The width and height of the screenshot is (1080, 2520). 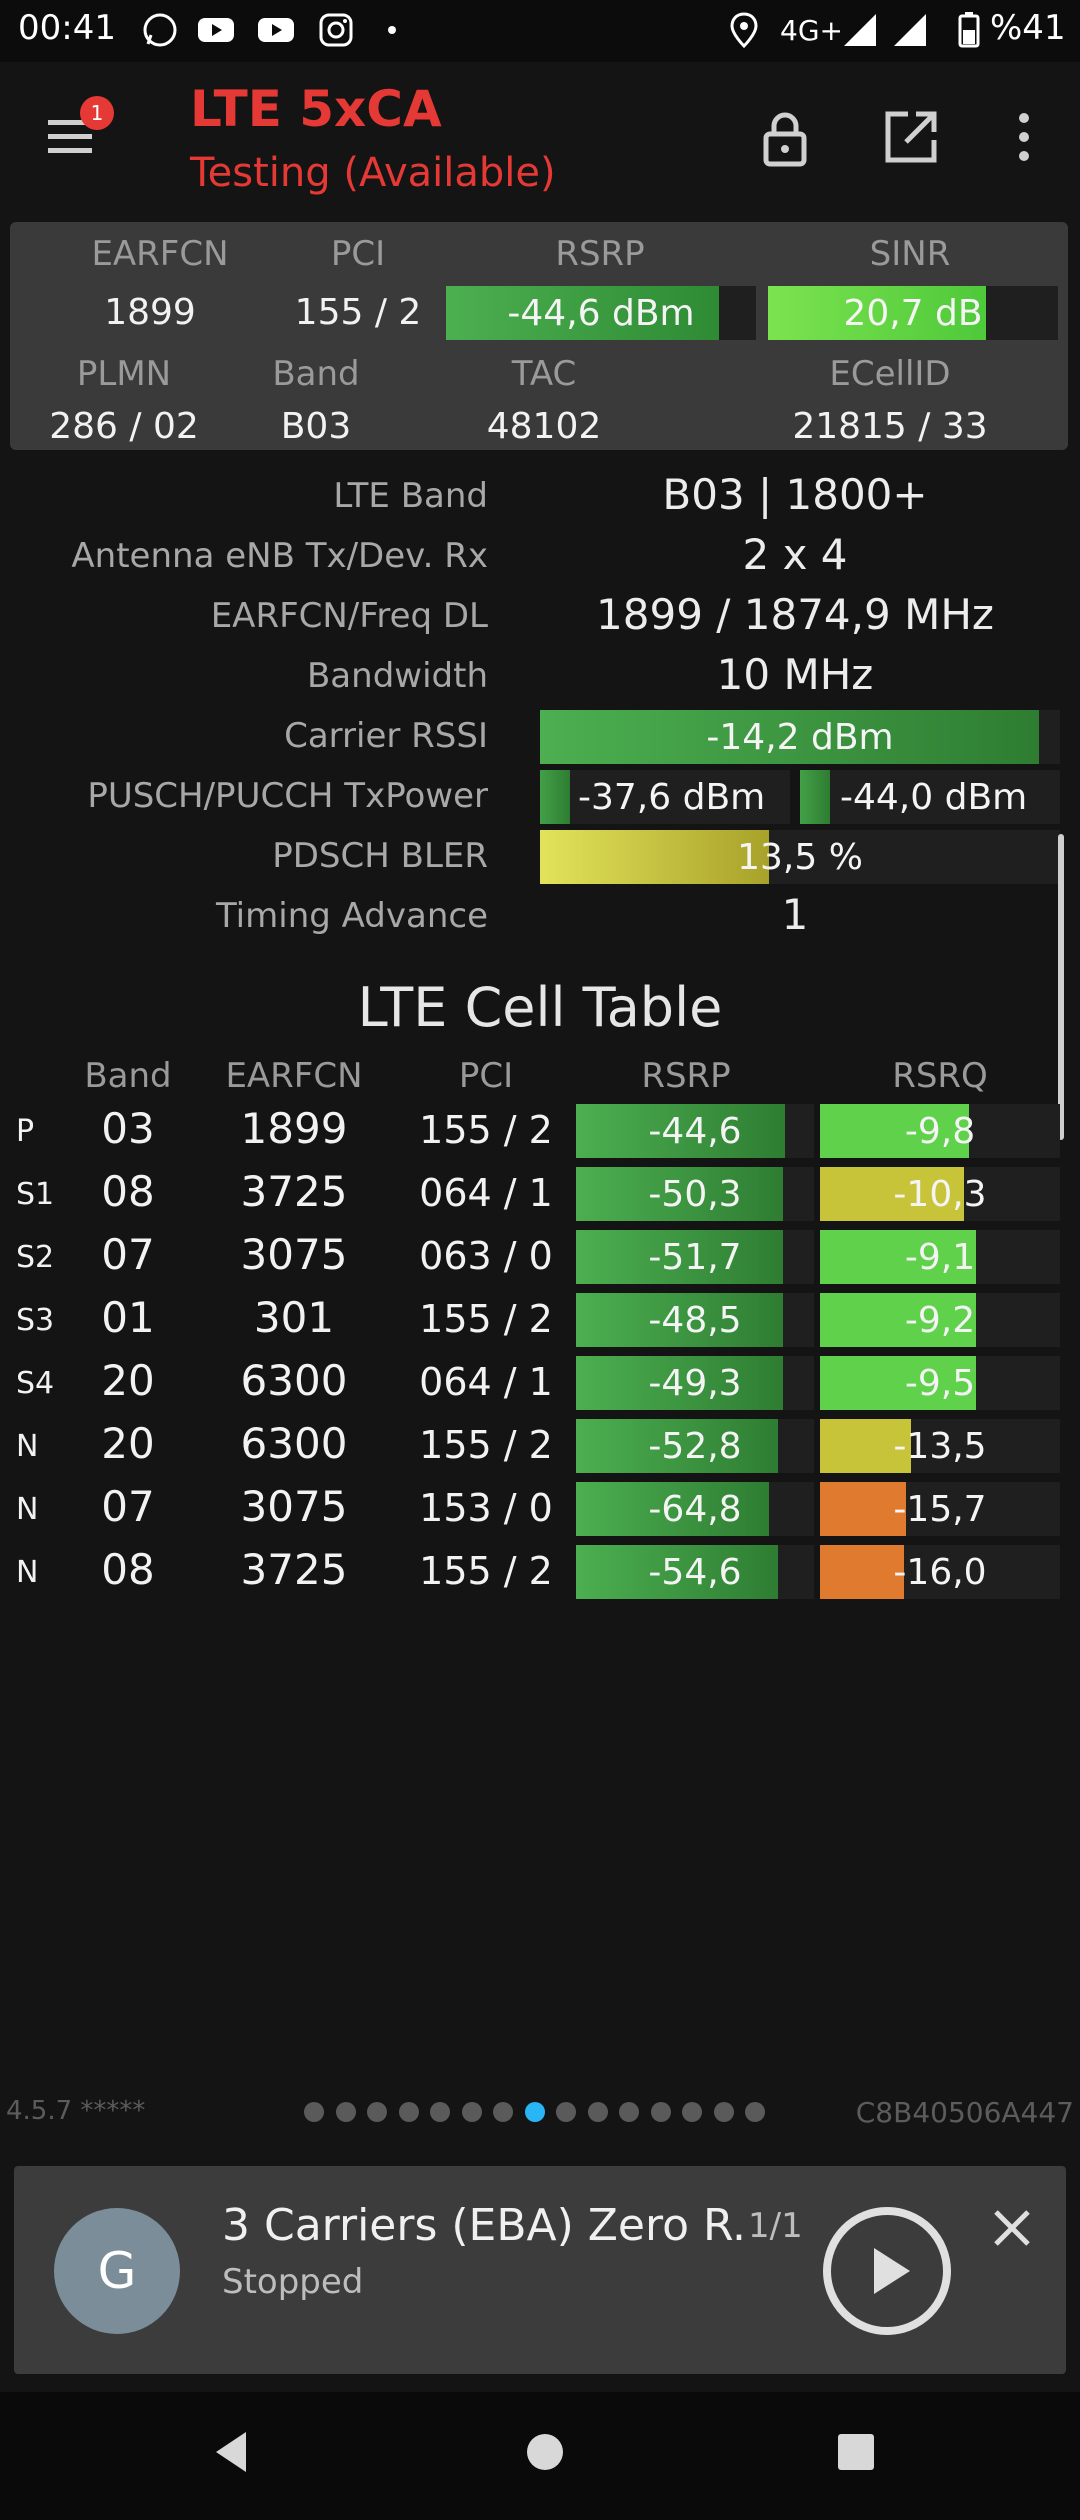 I want to click on pdsch-bler-value: 13,5 %, so click(x=800, y=857).